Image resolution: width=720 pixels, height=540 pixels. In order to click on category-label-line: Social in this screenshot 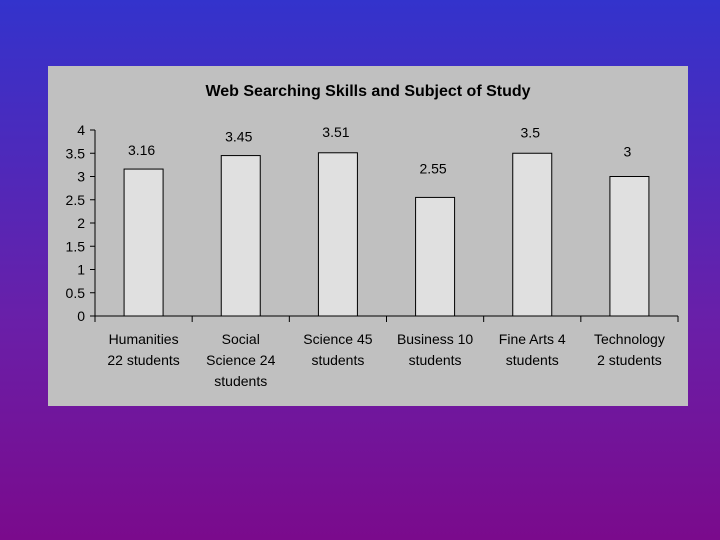, I will do `click(241, 339)`.